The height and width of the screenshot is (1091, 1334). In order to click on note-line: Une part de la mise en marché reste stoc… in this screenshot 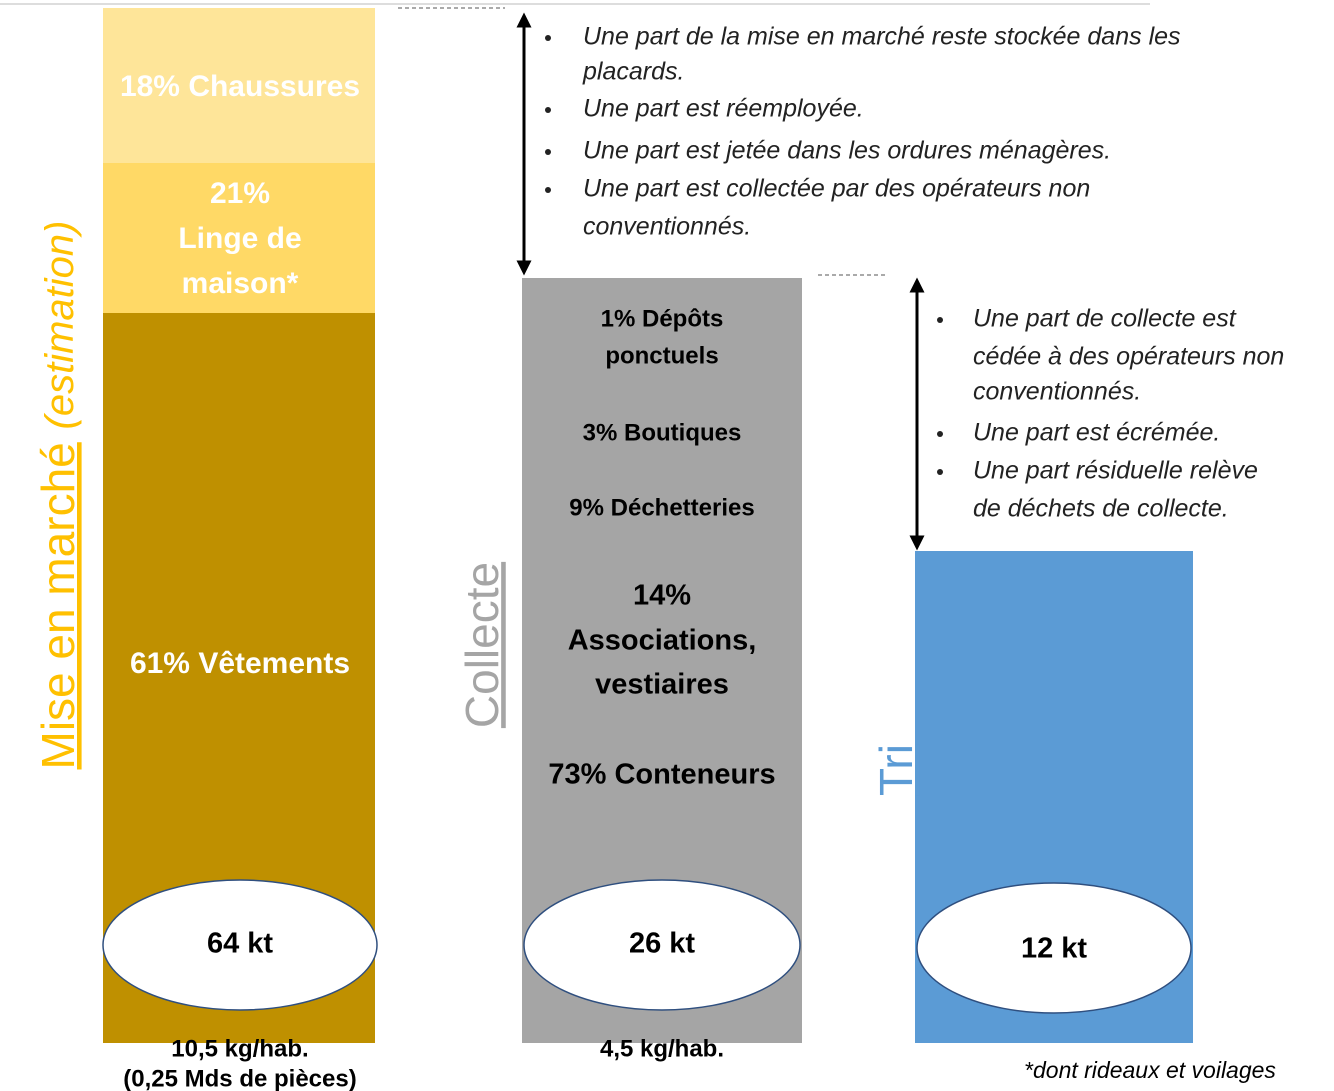, I will do `click(882, 37)`.